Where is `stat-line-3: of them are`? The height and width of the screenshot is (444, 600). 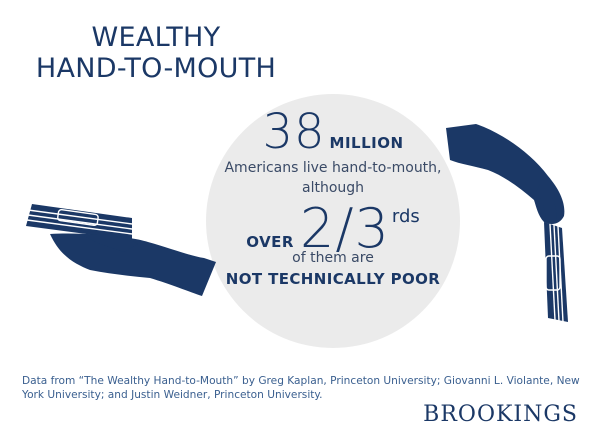 stat-line-3: of them are is located at coordinates (333, 258).